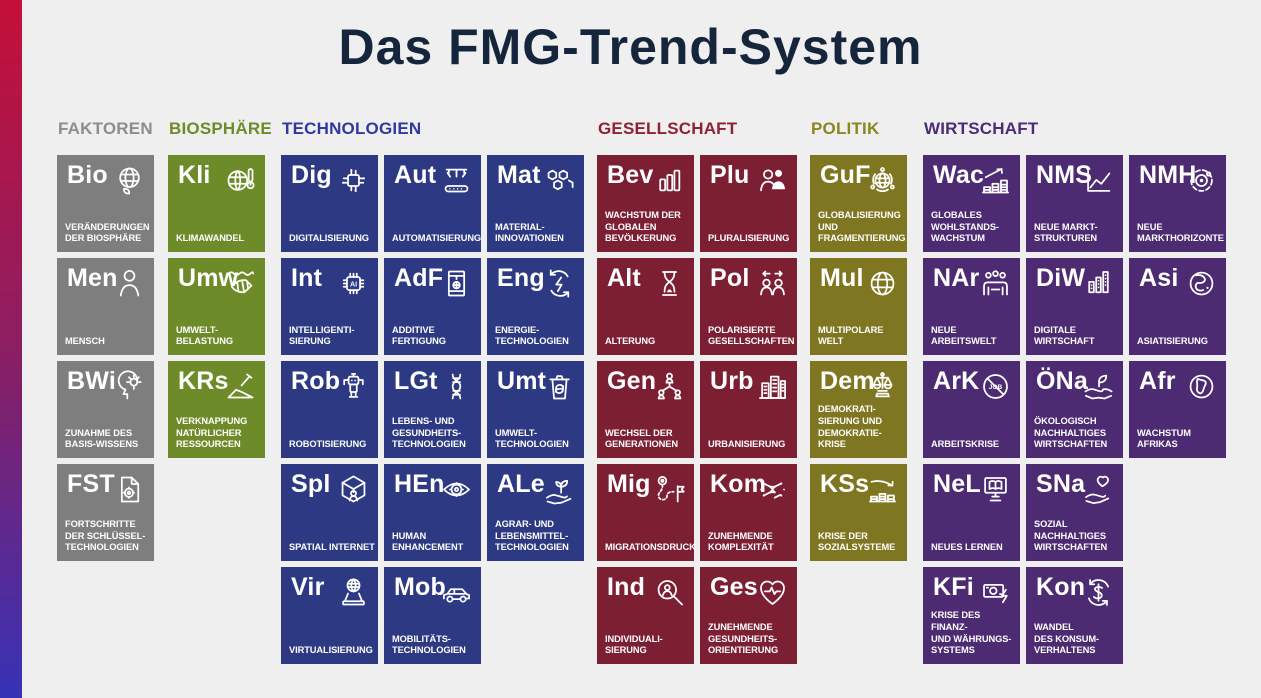 The height and width of the screenshot is (698, 1261). I want to click on tile-symbol: ÖNa, so click(1062, 381).